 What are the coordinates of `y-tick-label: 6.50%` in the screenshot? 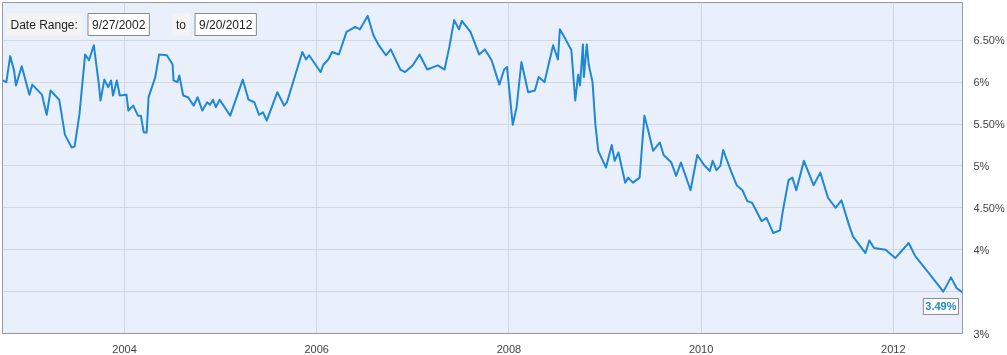 It's located at (989, 40).